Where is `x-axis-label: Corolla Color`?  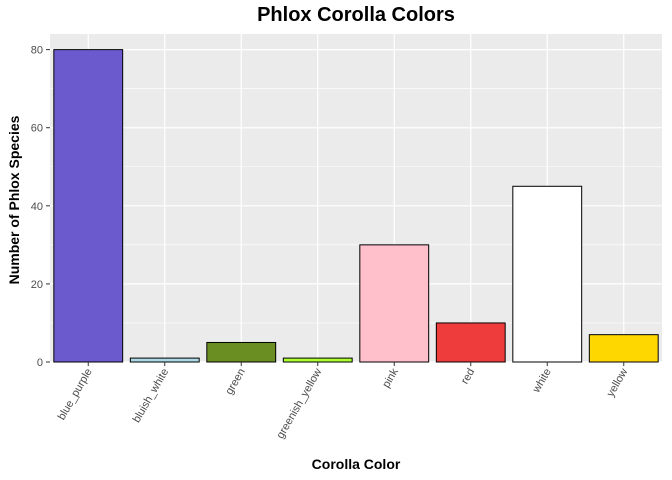
x-axis-label: Corolla Color is located at coordinates (356, 464).